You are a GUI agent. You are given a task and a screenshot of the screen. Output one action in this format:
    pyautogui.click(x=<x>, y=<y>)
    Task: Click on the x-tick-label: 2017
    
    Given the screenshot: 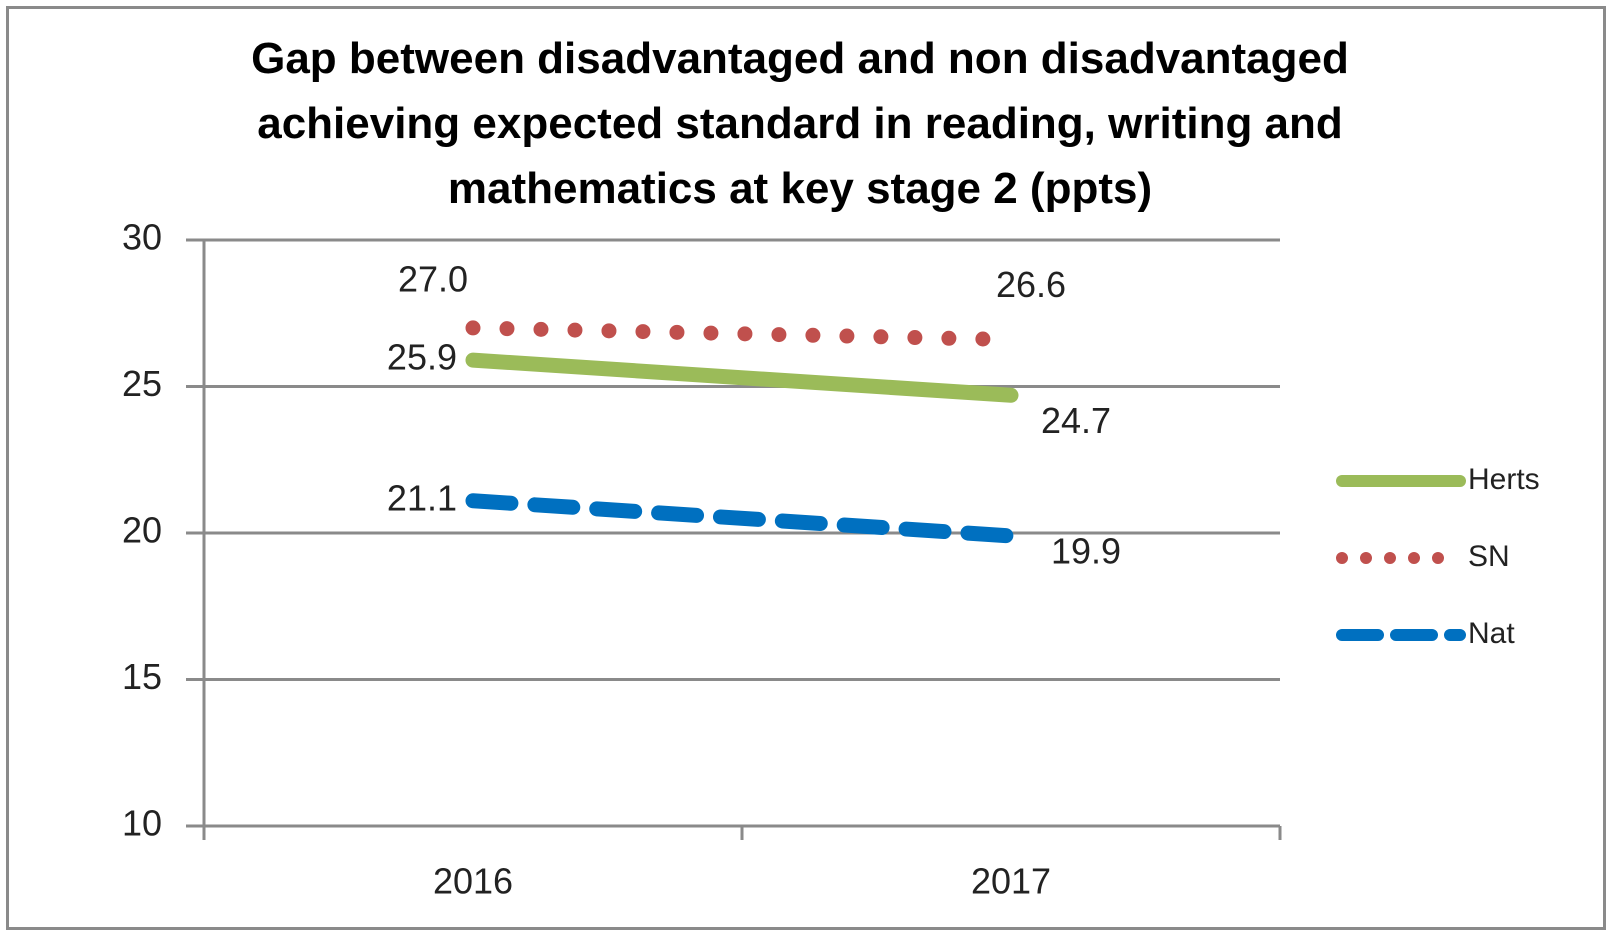 What is the action you would take?
    pyautogui.click(x=1011, y=881)
    